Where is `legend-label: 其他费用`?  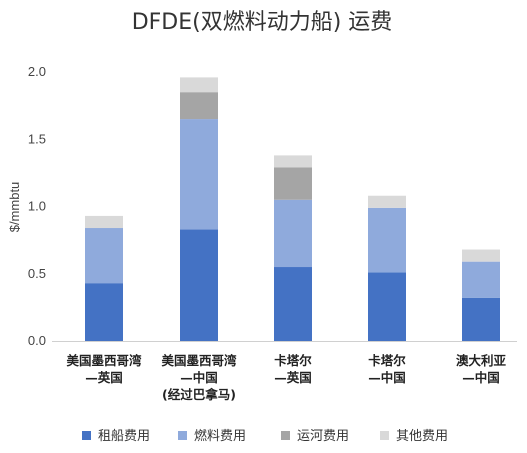
legend-label: 其他费用 is located at coordinates (422, 436).